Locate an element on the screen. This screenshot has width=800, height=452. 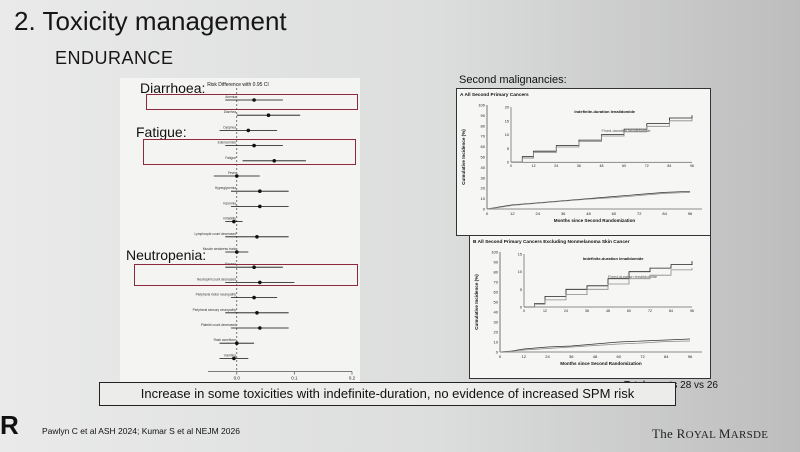
spm-y-tick: 0 is located at coordinates (497, 352).